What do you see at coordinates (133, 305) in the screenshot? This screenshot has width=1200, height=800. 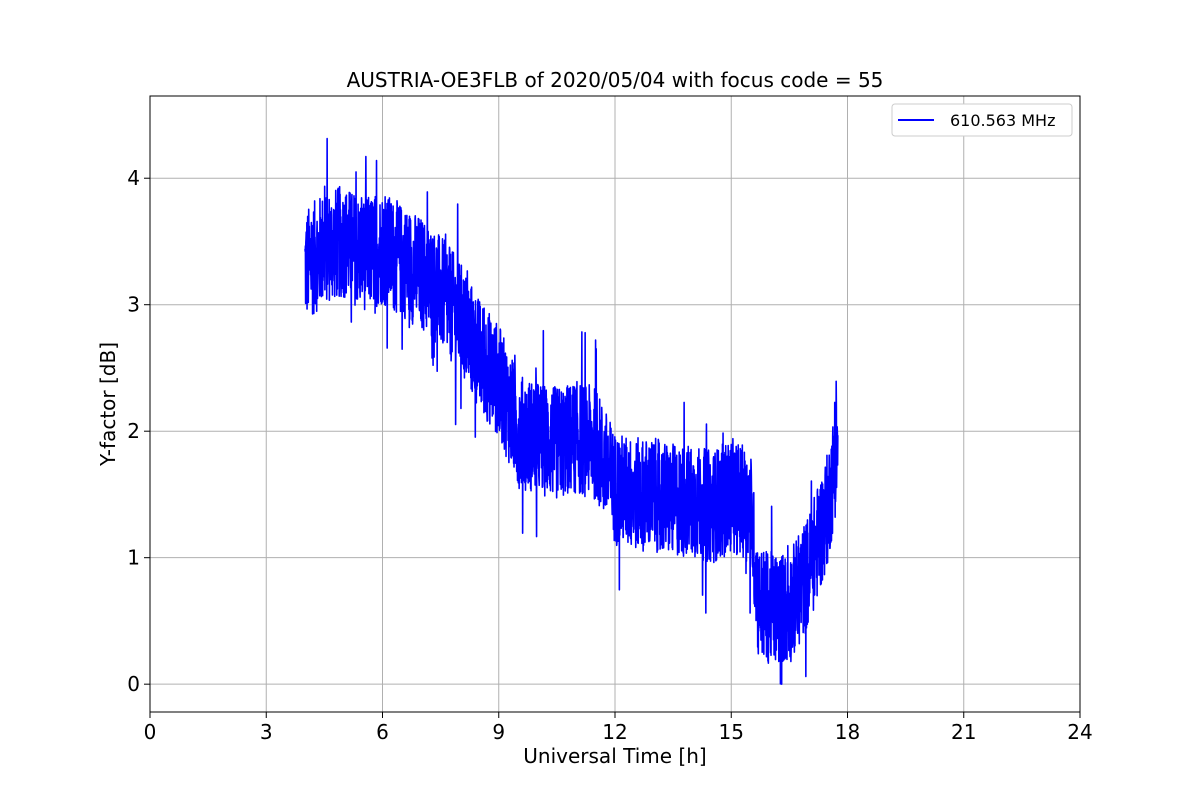 I see `y-tick-label: 3` at bounding box center [133, 305].